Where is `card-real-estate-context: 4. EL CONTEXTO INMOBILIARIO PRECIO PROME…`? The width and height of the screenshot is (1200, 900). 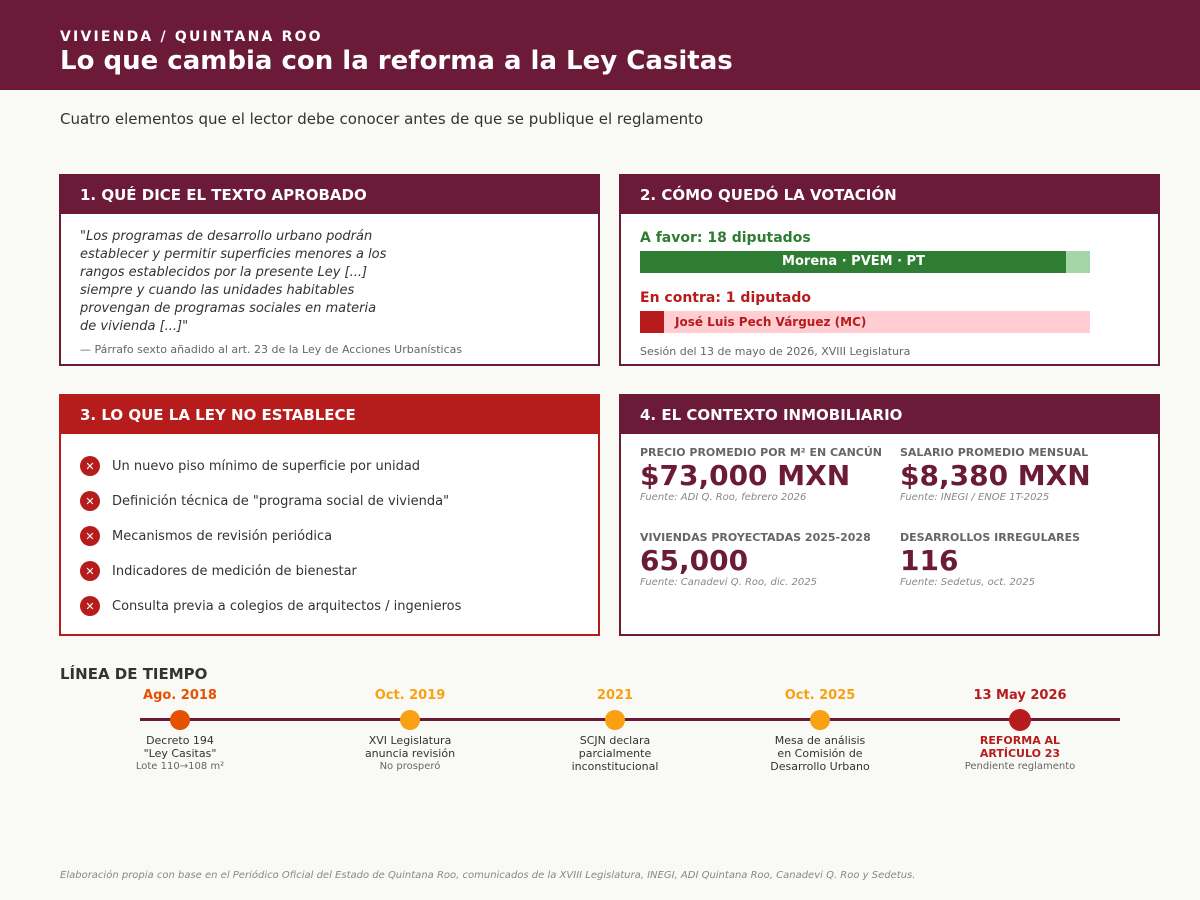 card-real-estate-context: 4. EL CONTEXTO INMOBILIARIO PRECIO PROME… is located at coordinates (889, 515).